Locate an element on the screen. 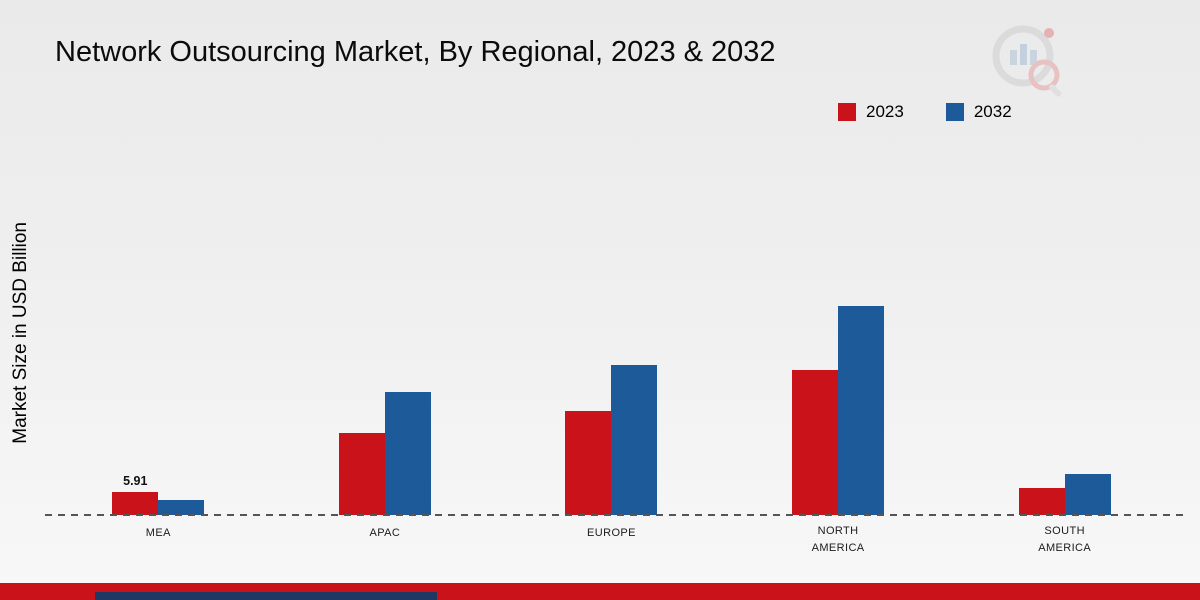  bar-2023-europe is located at coordinates (588, 463).